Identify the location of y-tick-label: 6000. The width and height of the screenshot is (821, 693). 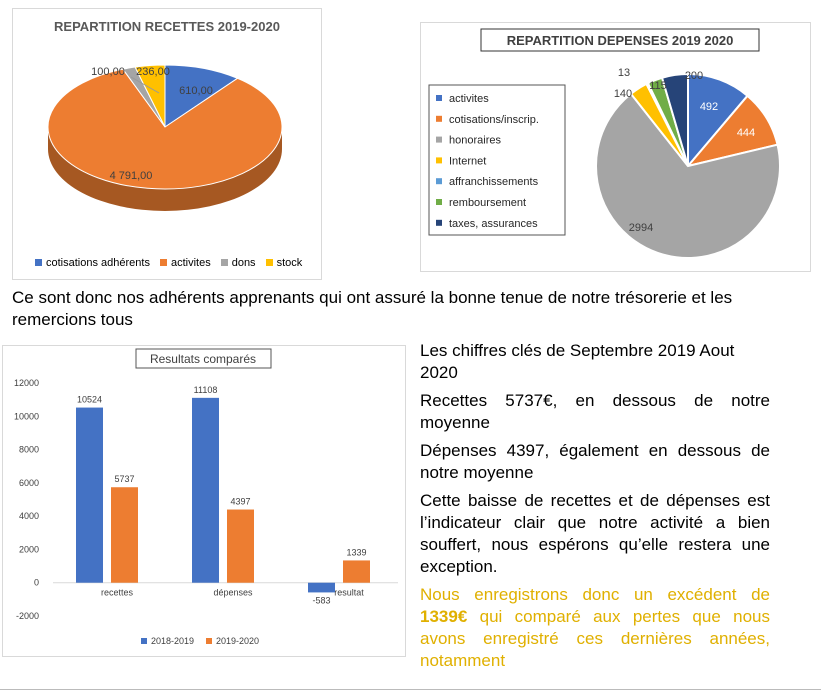
(29, 483).